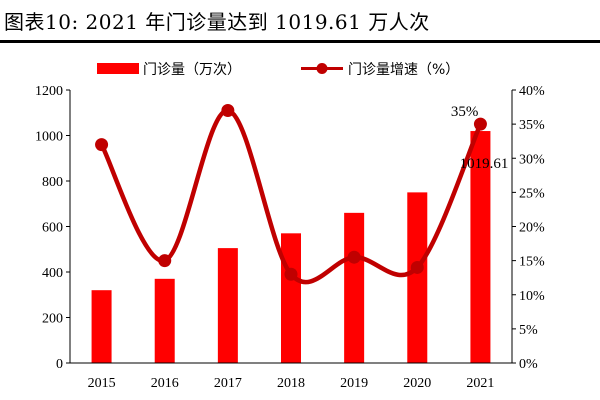 The width and height of the screenshot is (600, 400). Describe the element at coordinates (49, 137) in the screenshot. I see `y-left-tick-label: 1000` at that location.